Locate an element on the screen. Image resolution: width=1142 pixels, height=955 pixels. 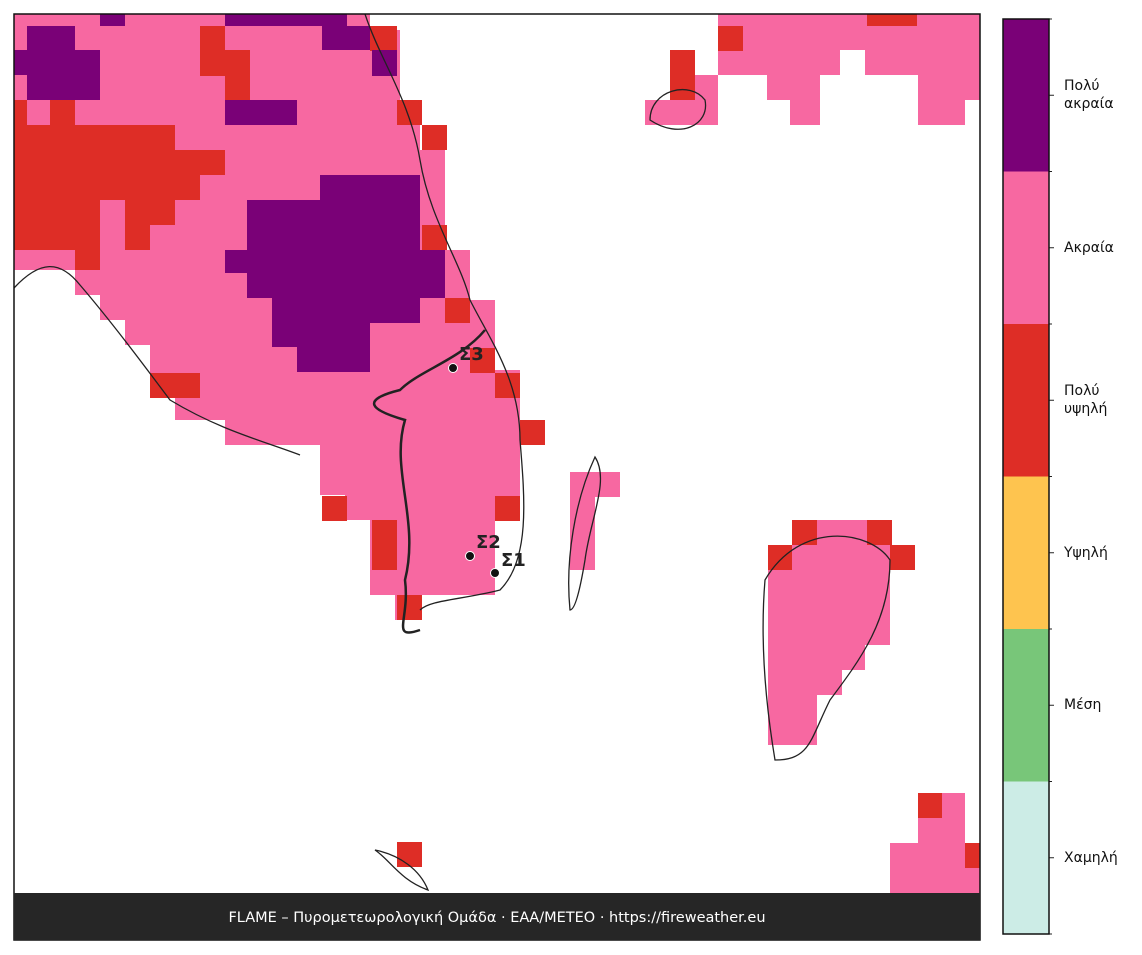
colorbar-label: Ακραία is located at coordinates (1089, 247).